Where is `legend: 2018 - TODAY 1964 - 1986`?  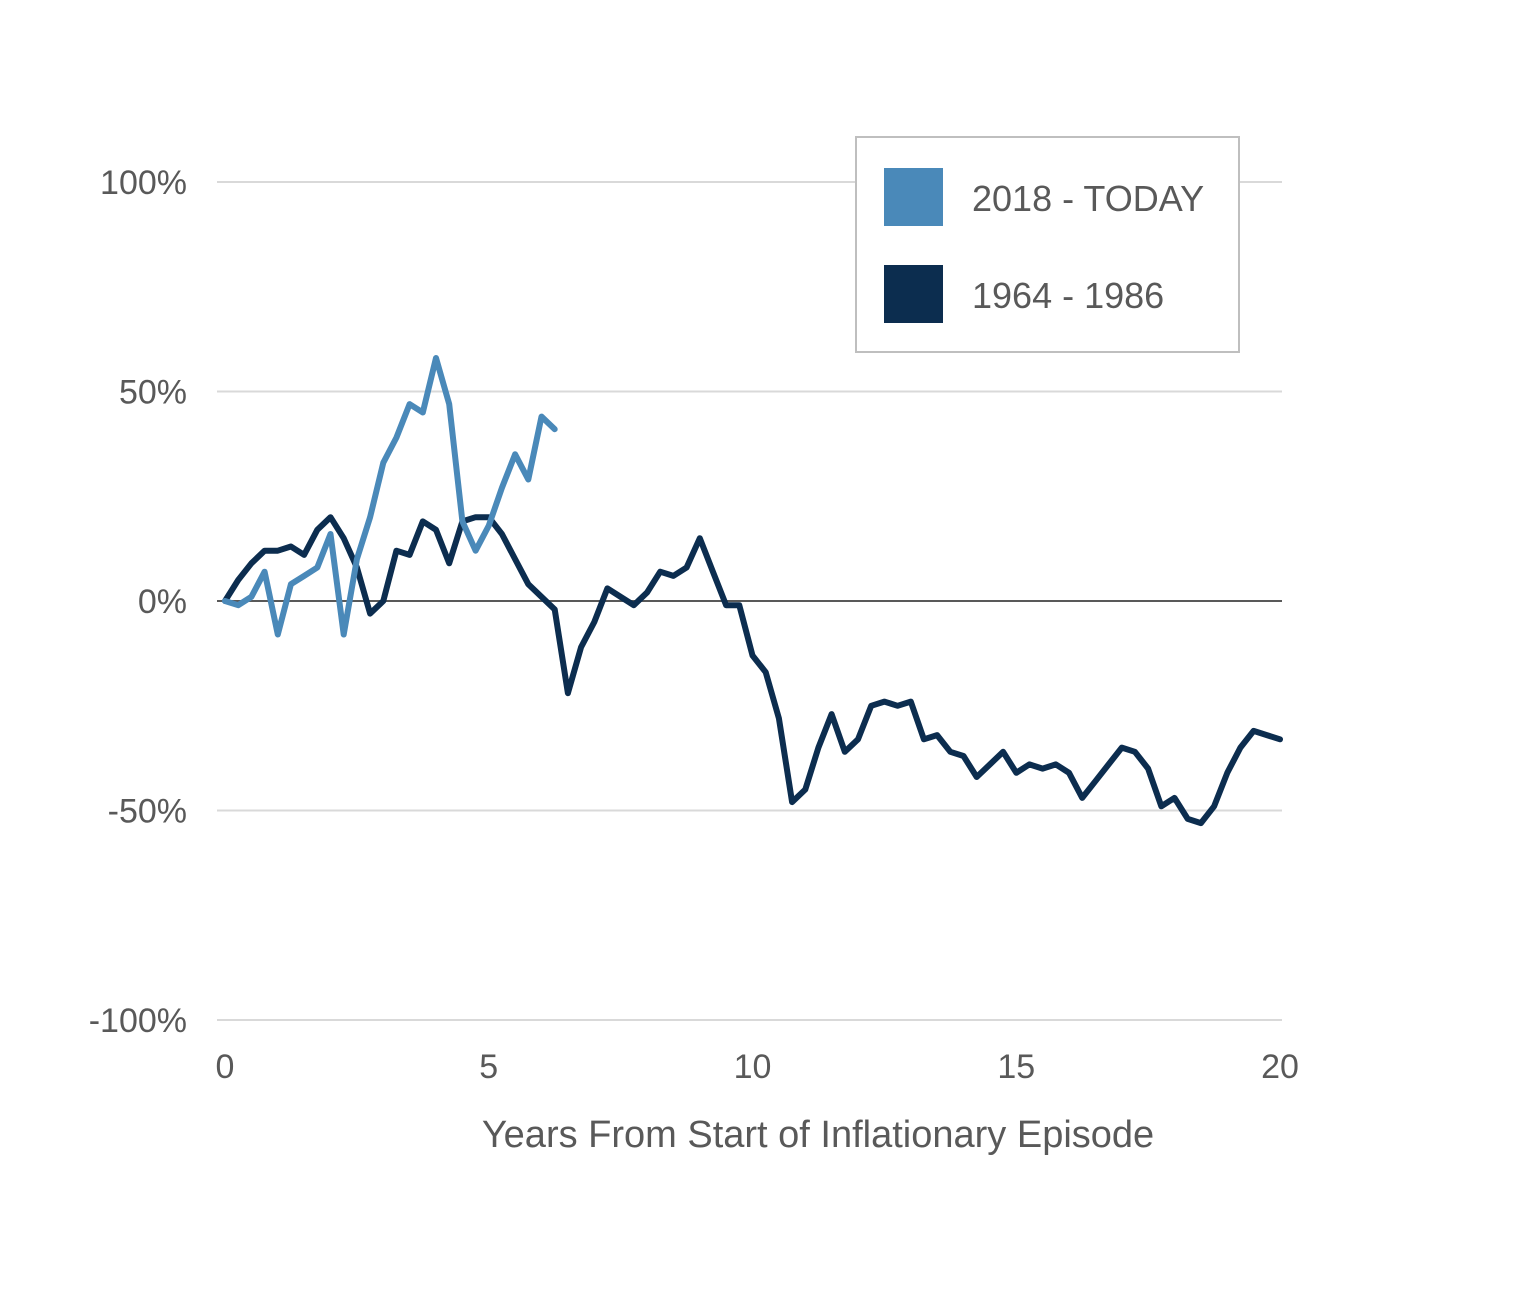
legend: 2018 - TODAY 1964 - 1986 is located at coordinates (1047, 244).